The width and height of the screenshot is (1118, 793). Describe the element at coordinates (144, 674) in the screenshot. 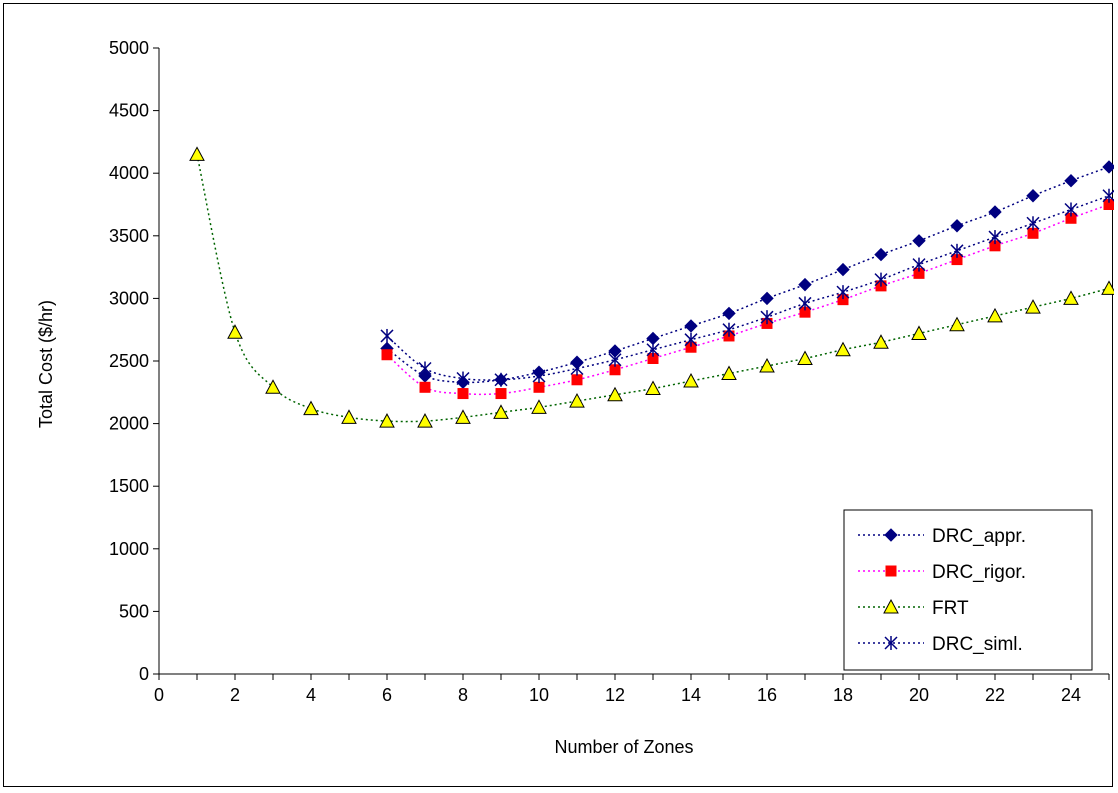

I see `y-tick-label: 0` at that location.